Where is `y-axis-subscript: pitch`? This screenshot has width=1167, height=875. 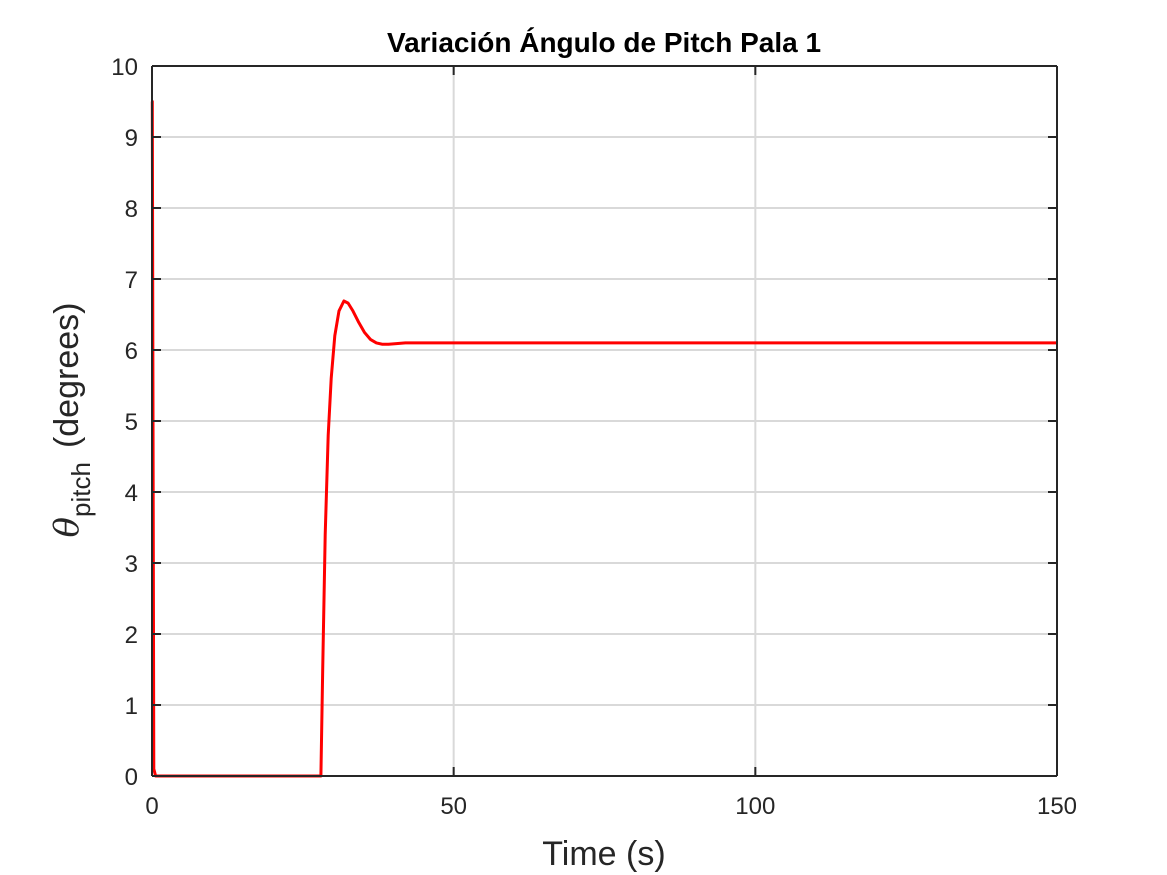 y-axis-subscript: pitch is located at coordinates (81, 489).